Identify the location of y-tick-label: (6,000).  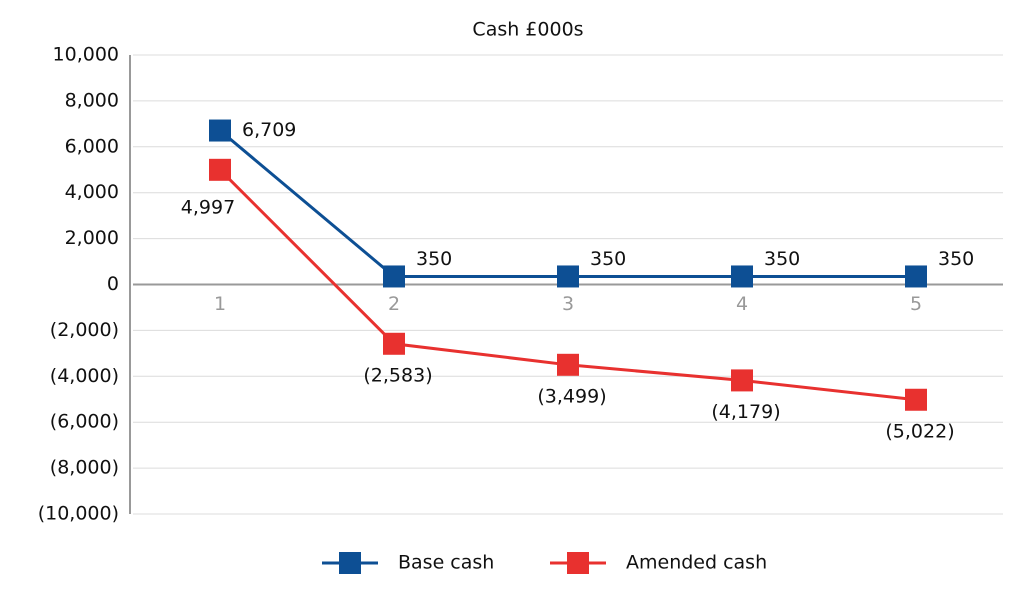
(84, 422).